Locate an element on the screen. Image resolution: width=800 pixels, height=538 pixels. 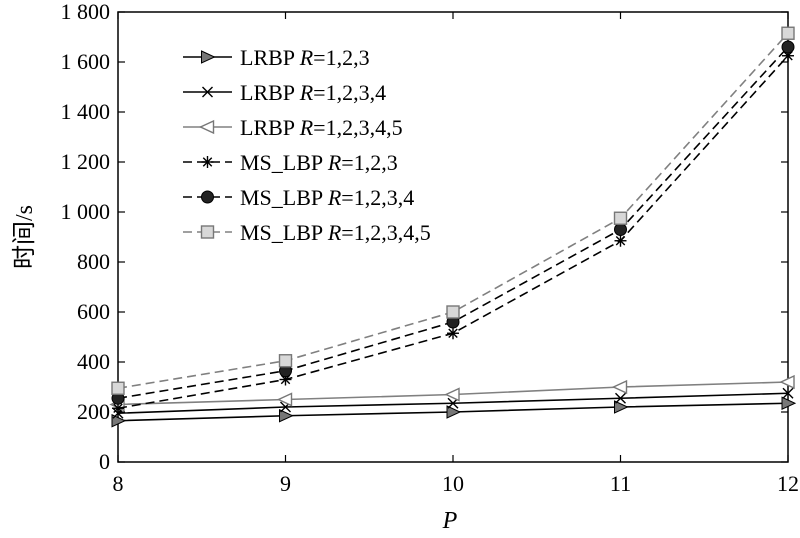
x-axis-label: P is located at coordinates (450, 521).